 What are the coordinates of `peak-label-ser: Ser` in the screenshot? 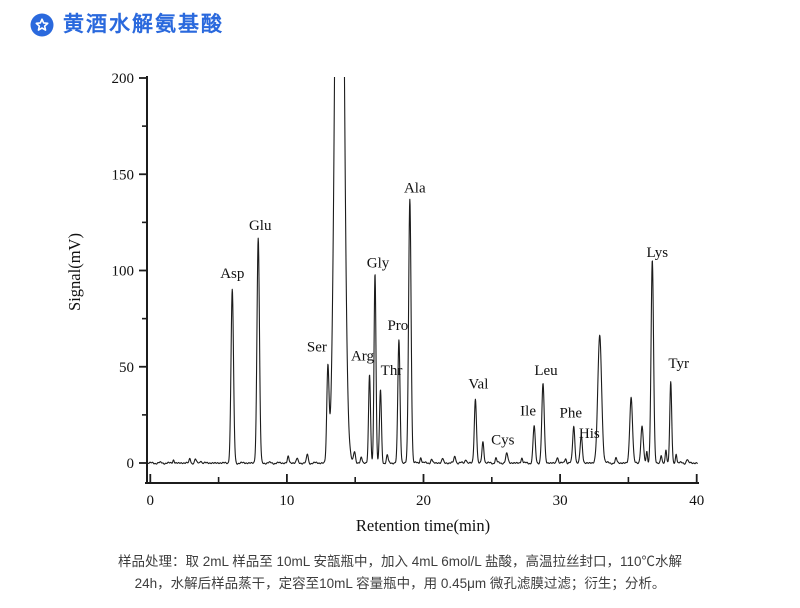 It's located at (317, 348).